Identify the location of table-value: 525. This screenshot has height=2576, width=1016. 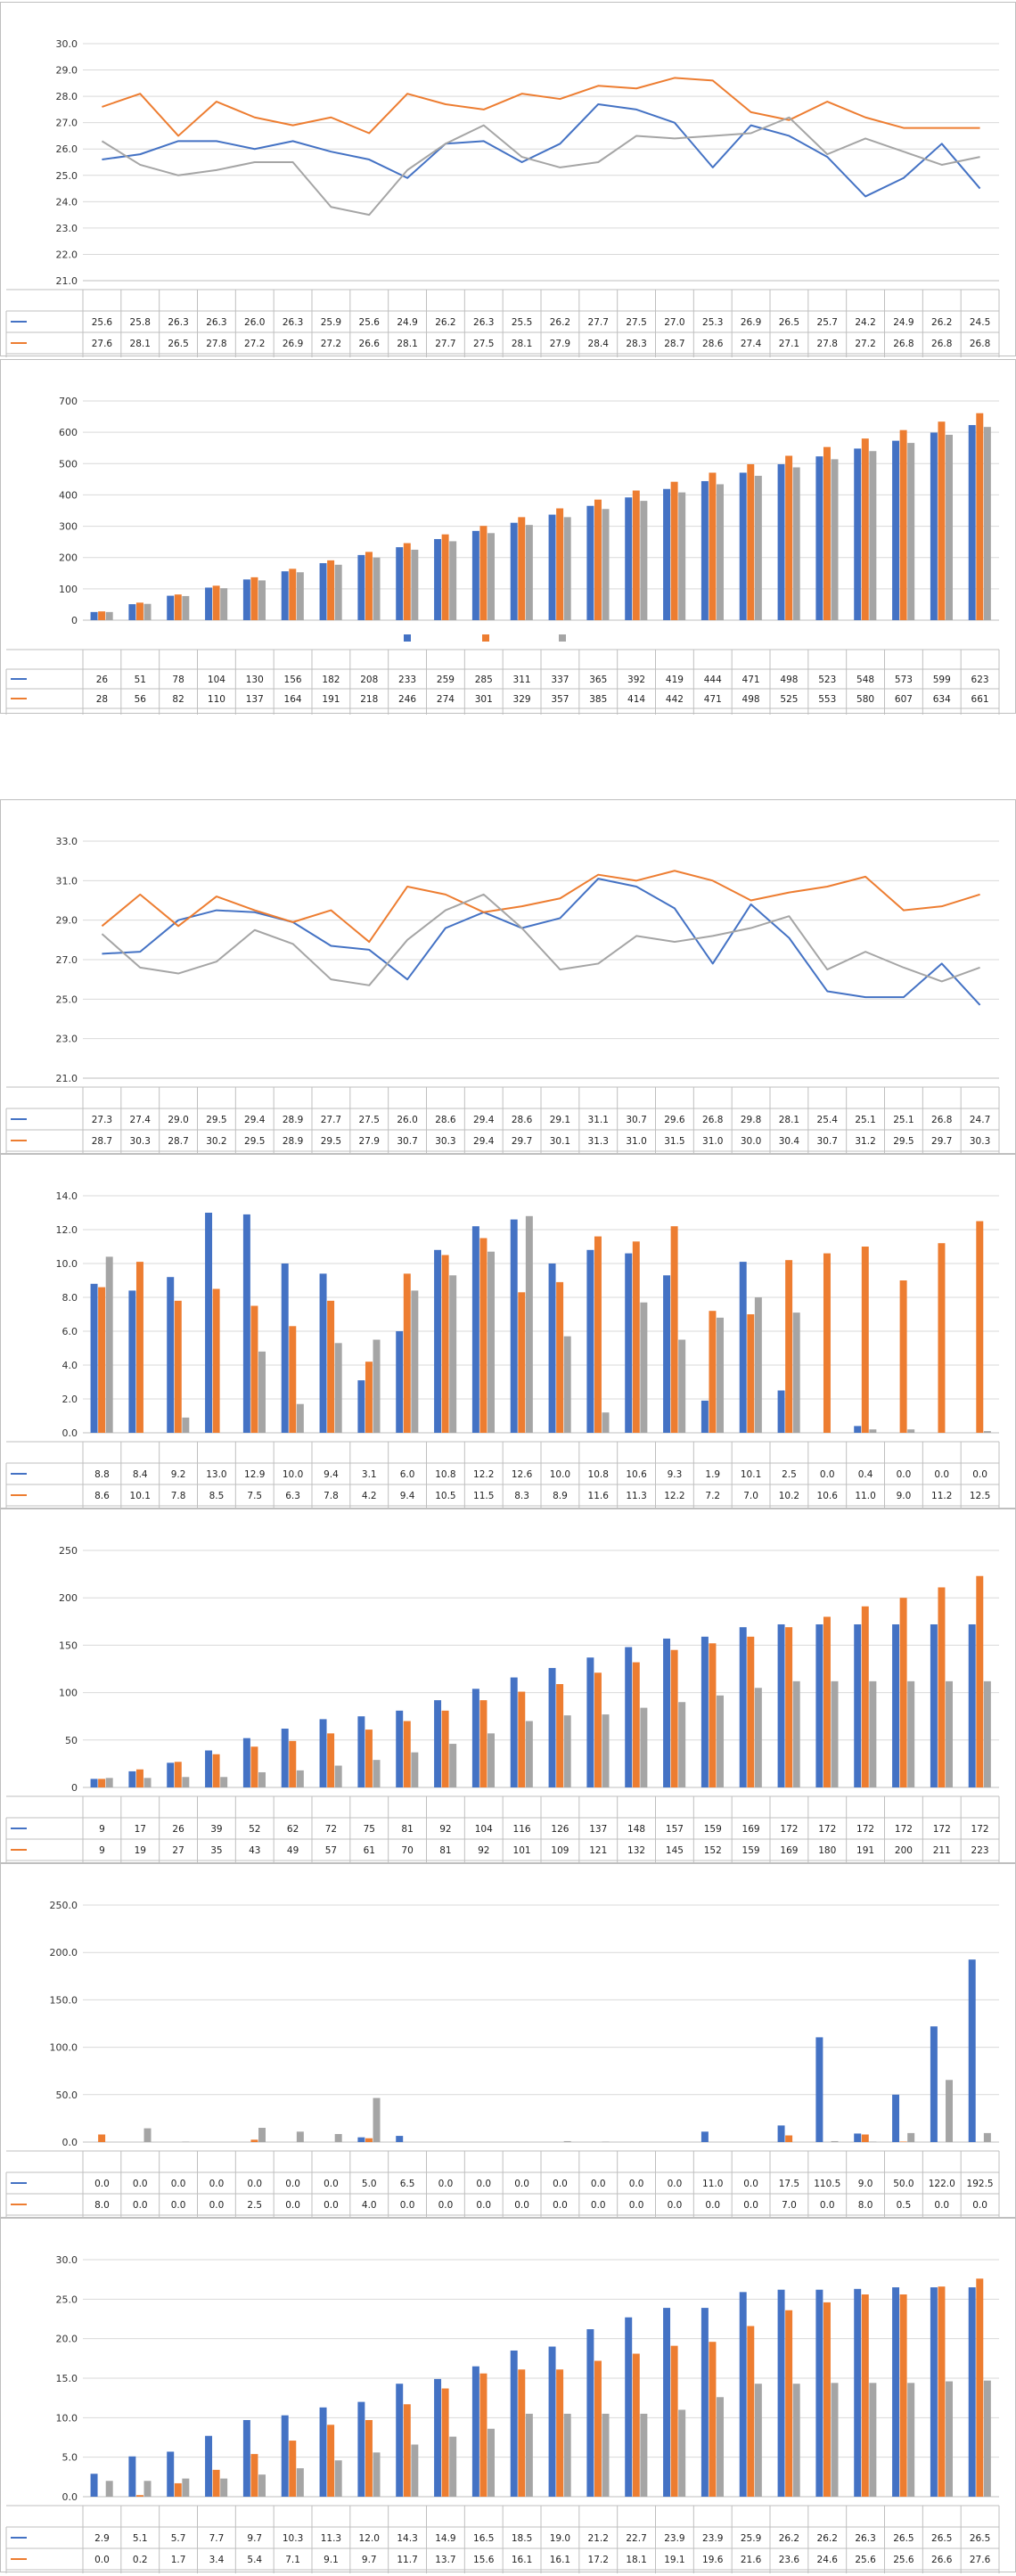
(789, 699).